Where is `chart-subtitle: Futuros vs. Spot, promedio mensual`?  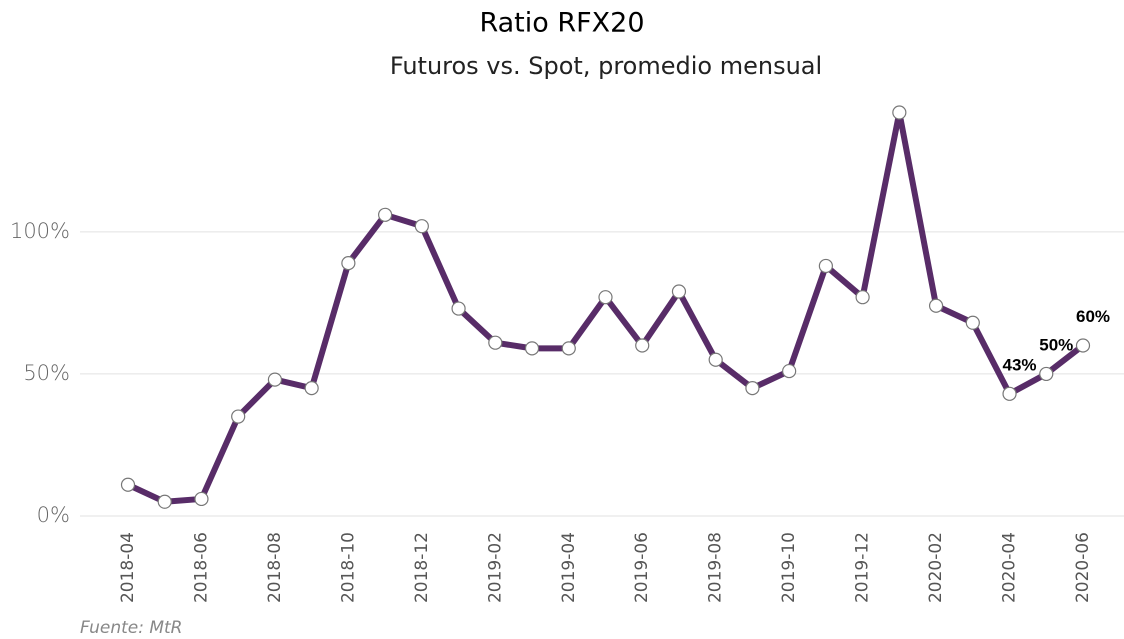 chart-subtitle: Futuros vs. Spot, promedio mensual is located at coordinates (606, 66).